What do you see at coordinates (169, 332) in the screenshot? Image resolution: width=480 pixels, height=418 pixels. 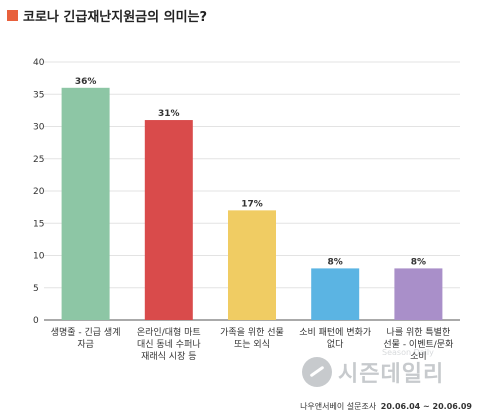 I see `category-label-line: 온라인/대형 마트` at bounding box center [169, 332].